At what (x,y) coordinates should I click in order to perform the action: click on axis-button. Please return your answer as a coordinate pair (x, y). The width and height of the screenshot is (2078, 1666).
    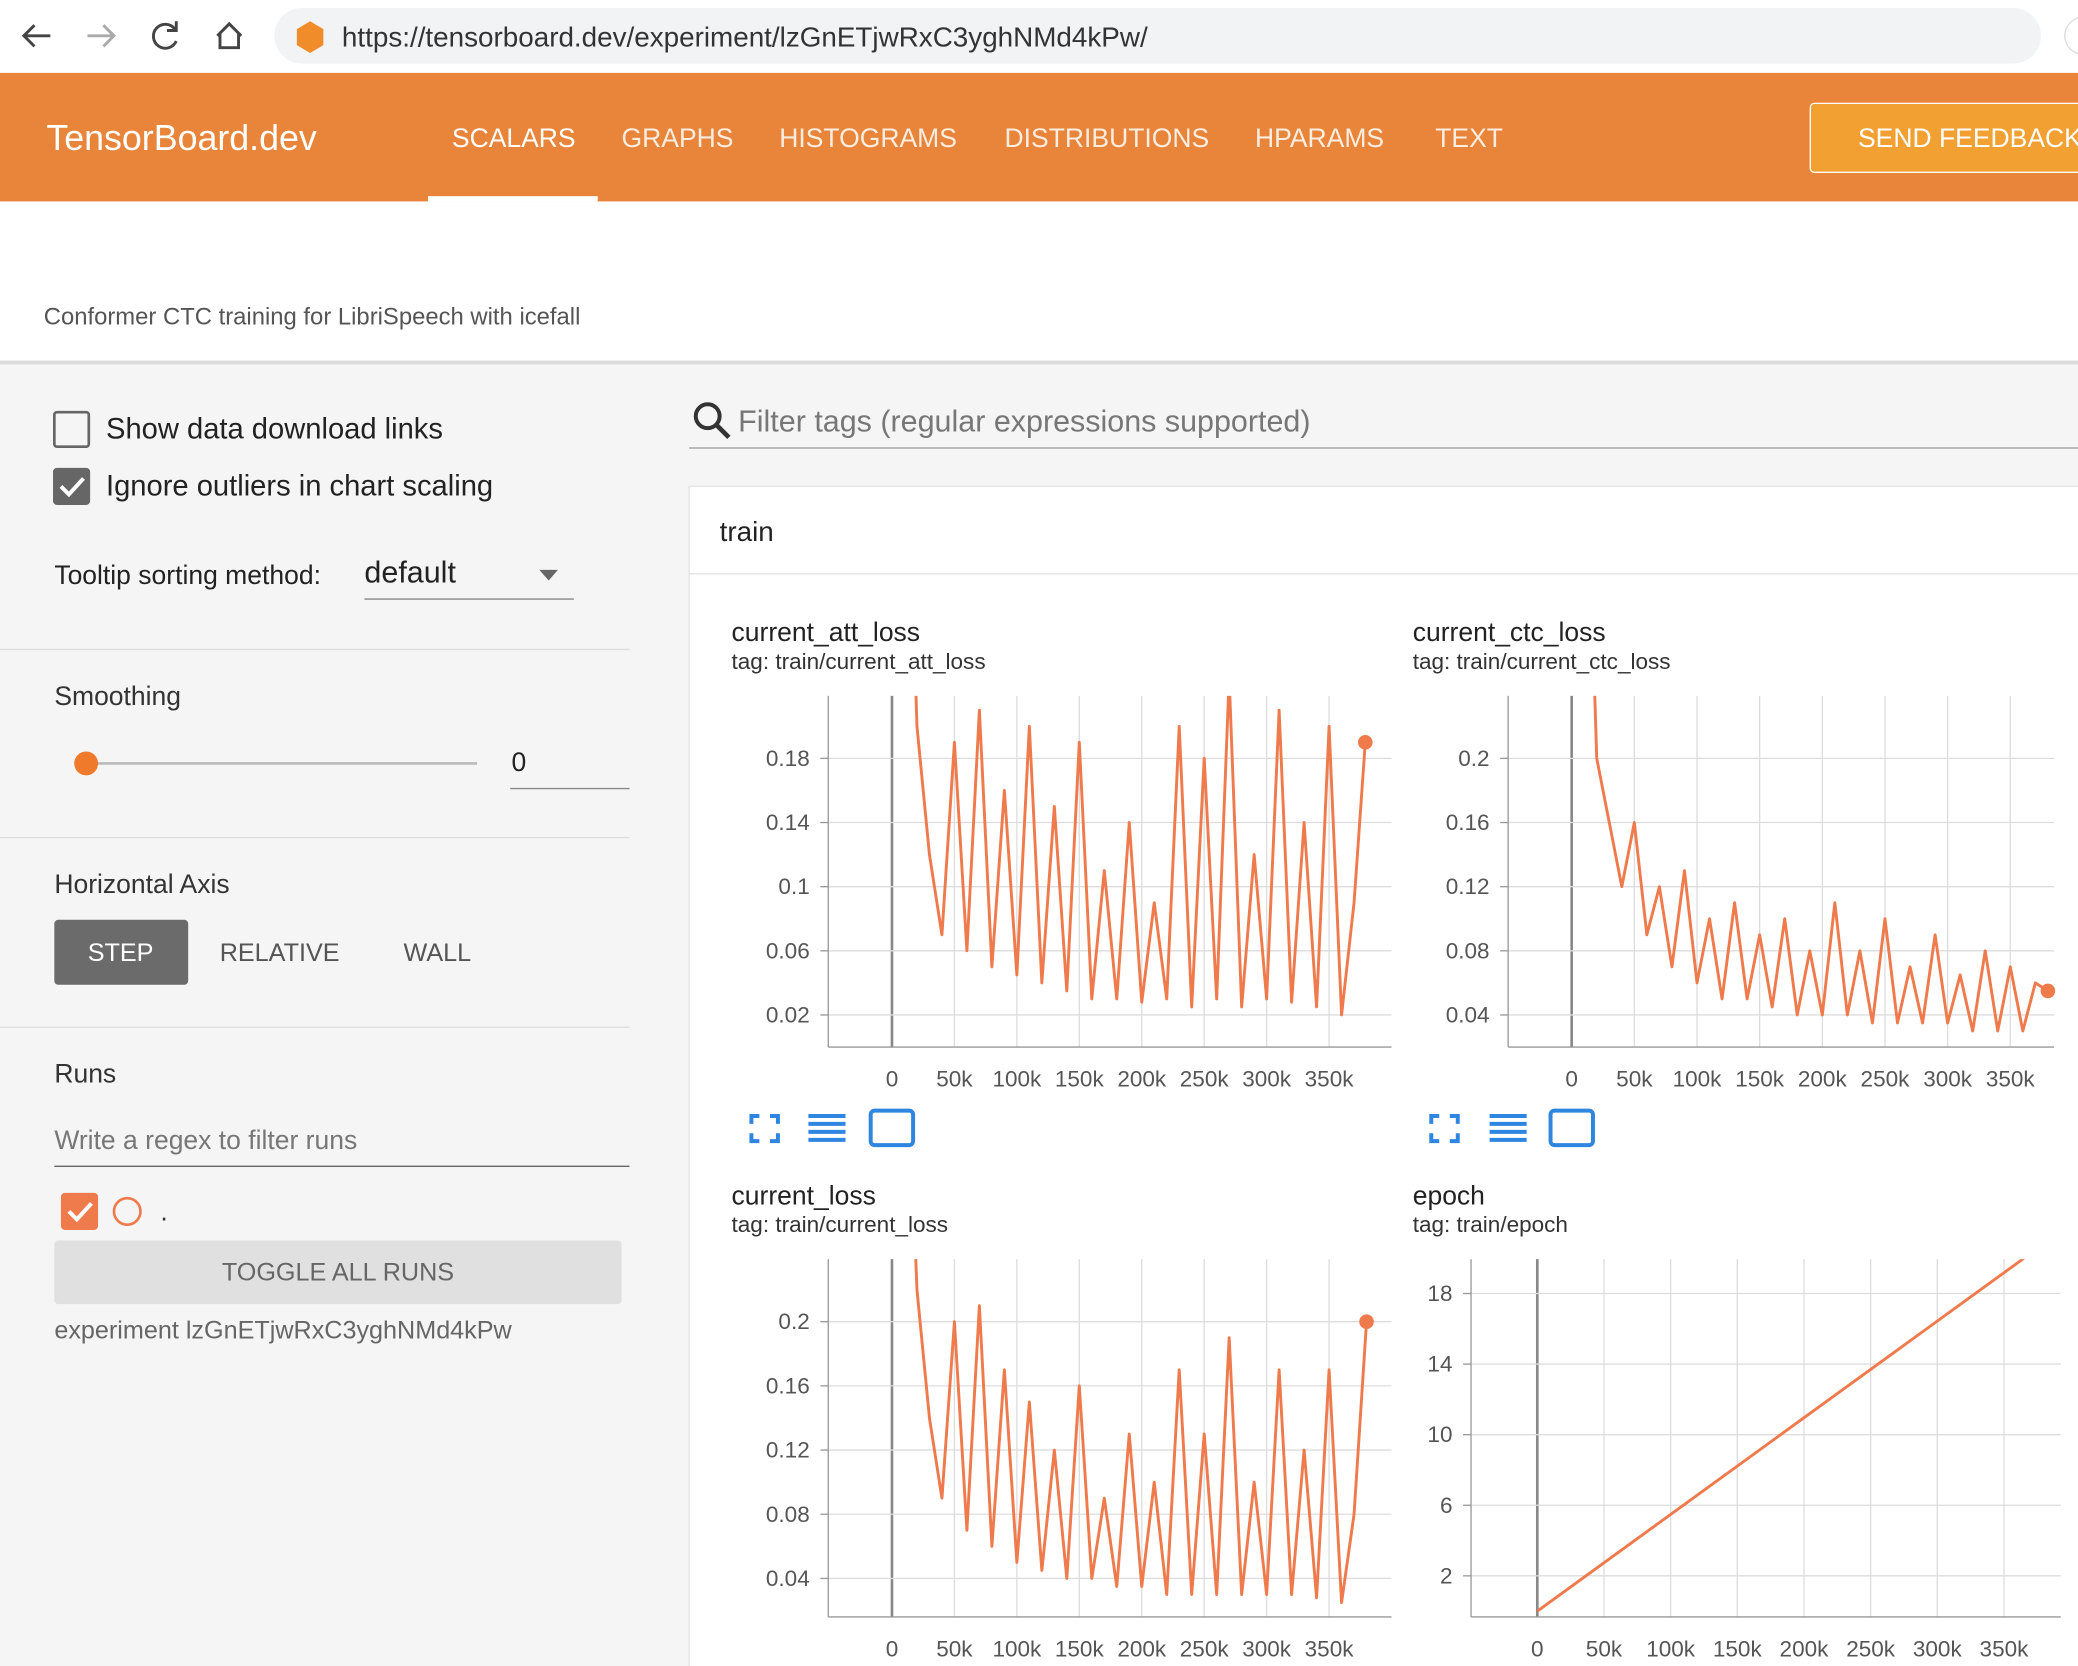
    Looking at the image, I should click on (121, 952).